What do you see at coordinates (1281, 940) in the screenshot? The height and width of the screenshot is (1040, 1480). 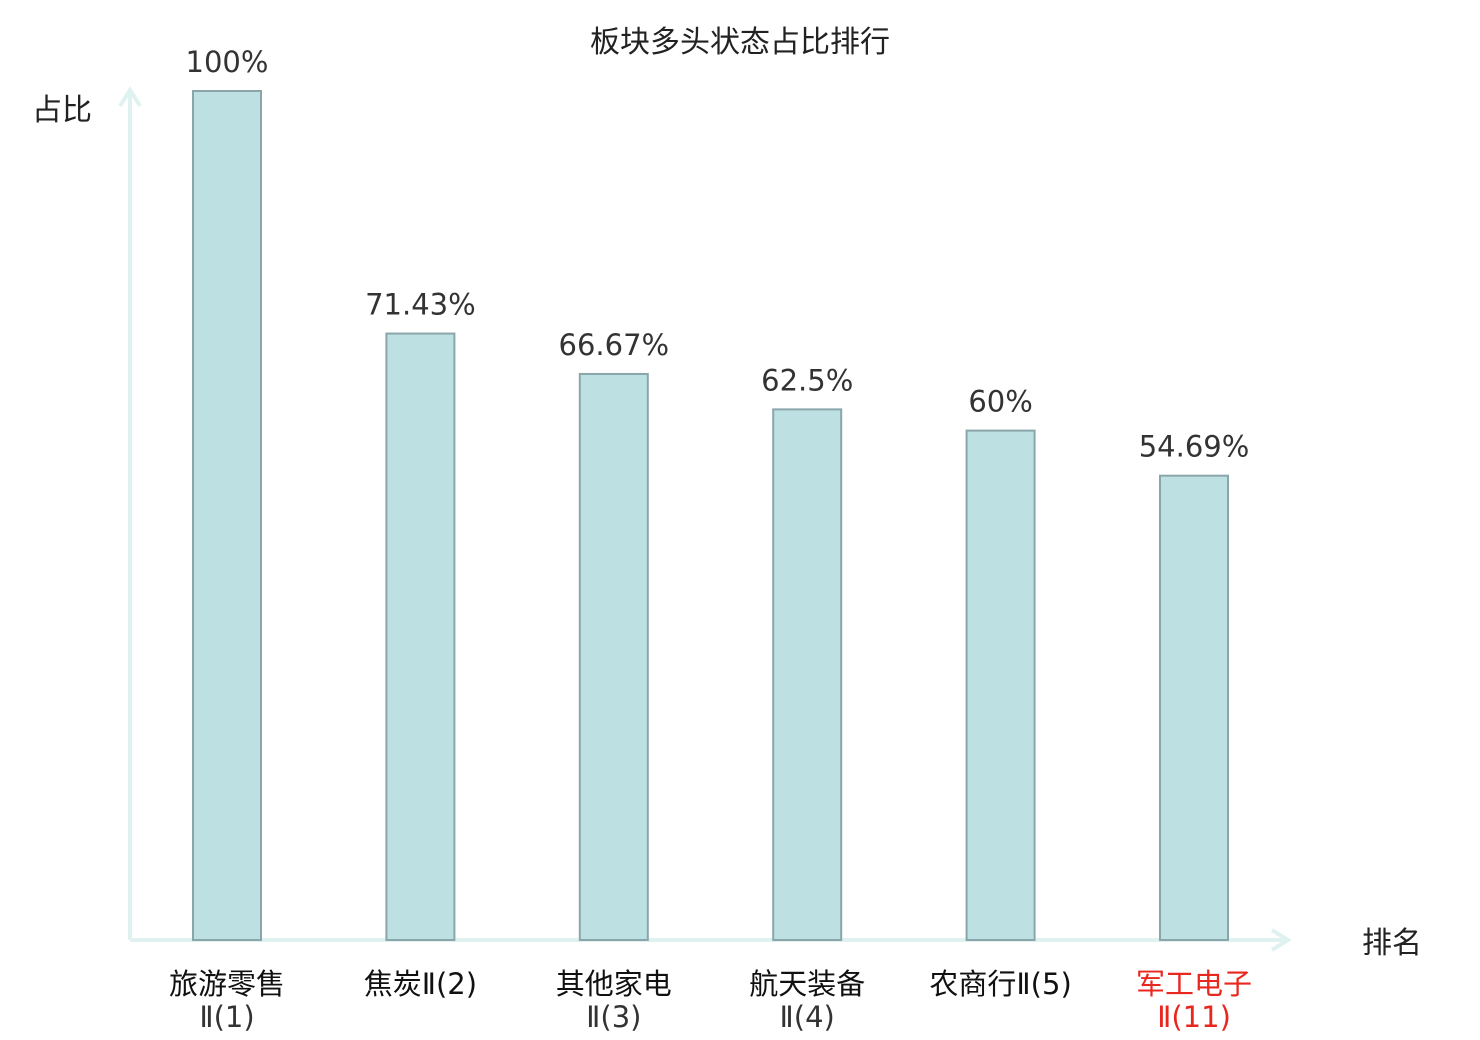 I see `x-axis-arrow-icon` at bounding box center [1281, 940].